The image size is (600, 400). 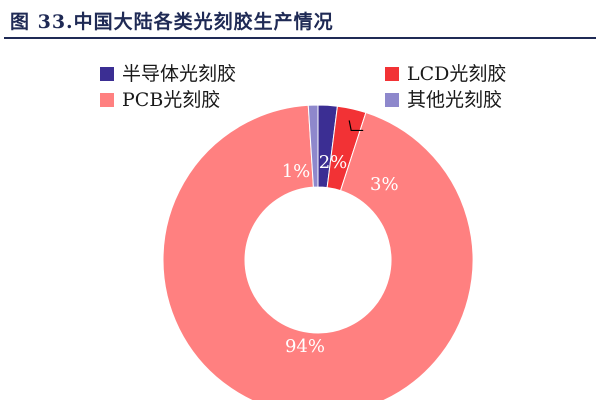 I want to click on legend-item-lcd: LCD光刻胶, so click(x=445, y=74).